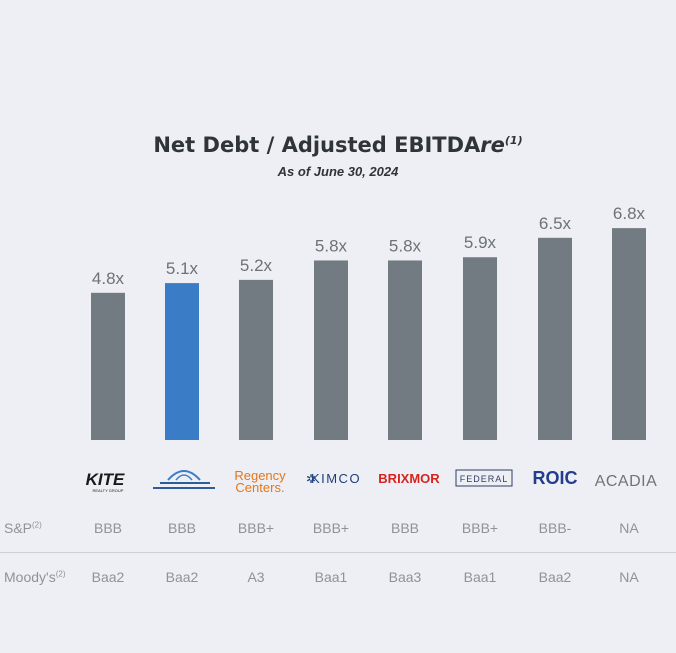  What do you see at coordinates (409, 478) in the screenshot?
I see `logo-brixmor: BRIXMOR` at bounding box center [409, 478].